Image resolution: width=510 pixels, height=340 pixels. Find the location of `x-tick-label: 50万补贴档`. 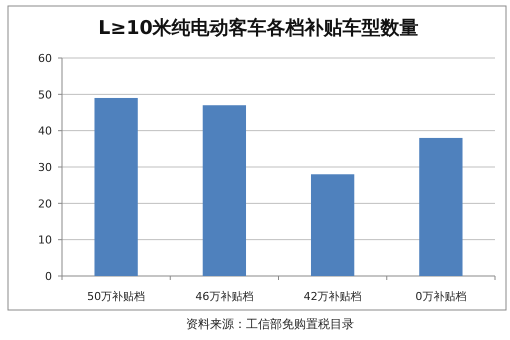

x-tick-label: 50万补贴档 is located at coordinates (116, 296).